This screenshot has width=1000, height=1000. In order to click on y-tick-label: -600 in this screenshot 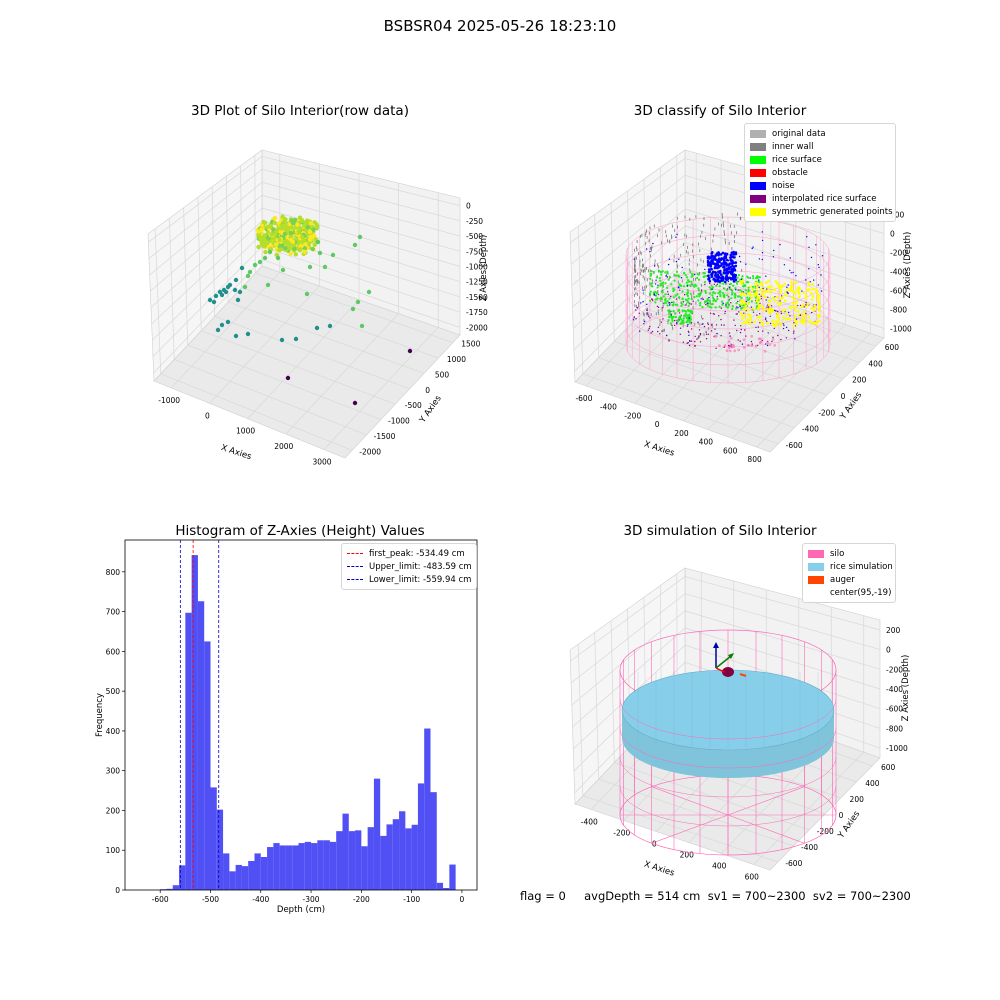, I will do `click(794, 445)`.